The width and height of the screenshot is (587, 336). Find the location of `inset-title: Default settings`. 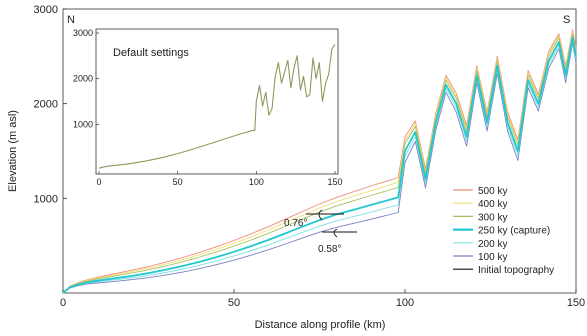

inset-title: Default settings is located at coordinates (151, 53).